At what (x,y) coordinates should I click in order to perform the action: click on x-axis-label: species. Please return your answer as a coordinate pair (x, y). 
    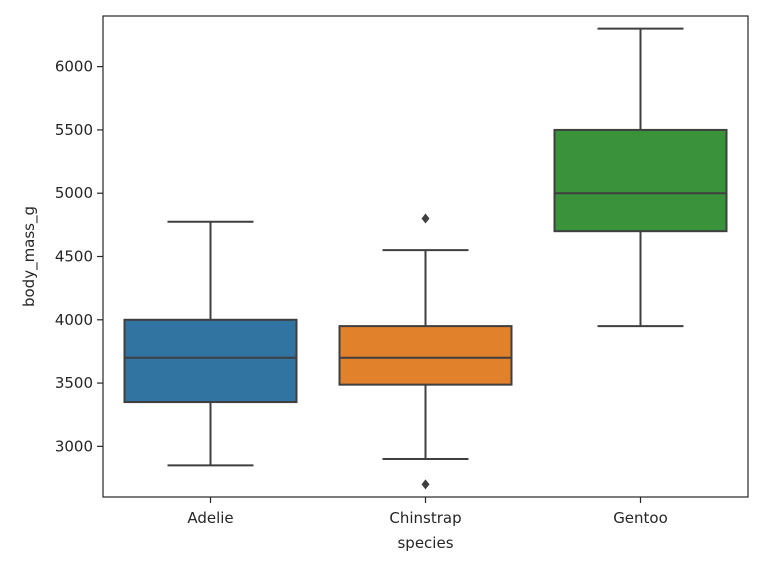
    Looking at the image, I should click on (425, 543).